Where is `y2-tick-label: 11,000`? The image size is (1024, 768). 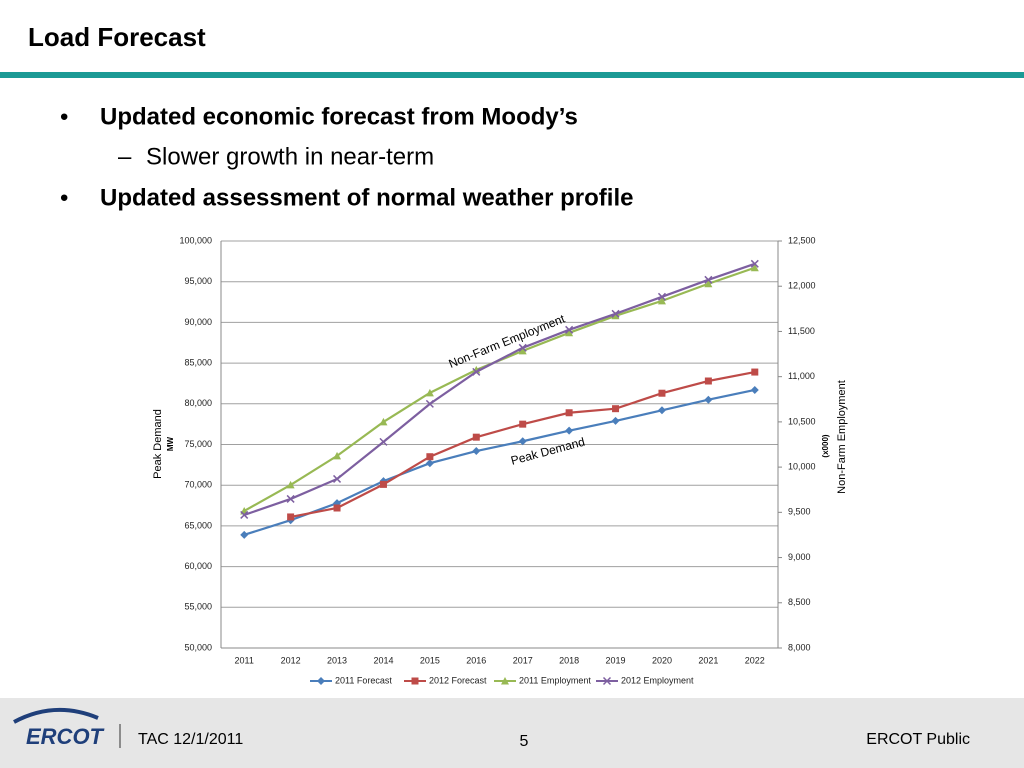 y2-tick-label: 11,000 is located at coordinates (801, 376).